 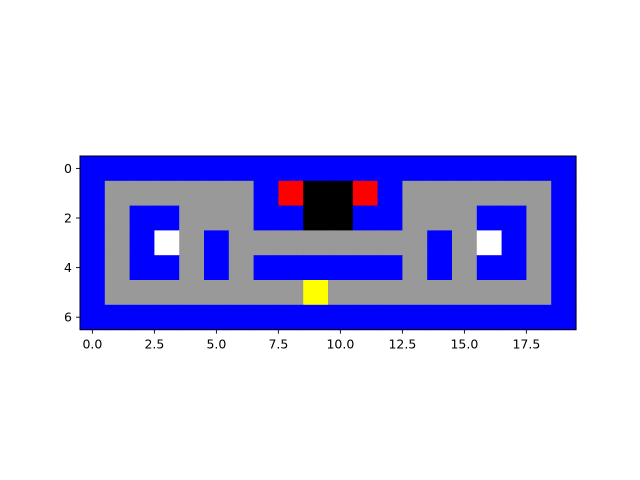 I want to click on x-tick-label: 0.0, so click(x=92, y=344).